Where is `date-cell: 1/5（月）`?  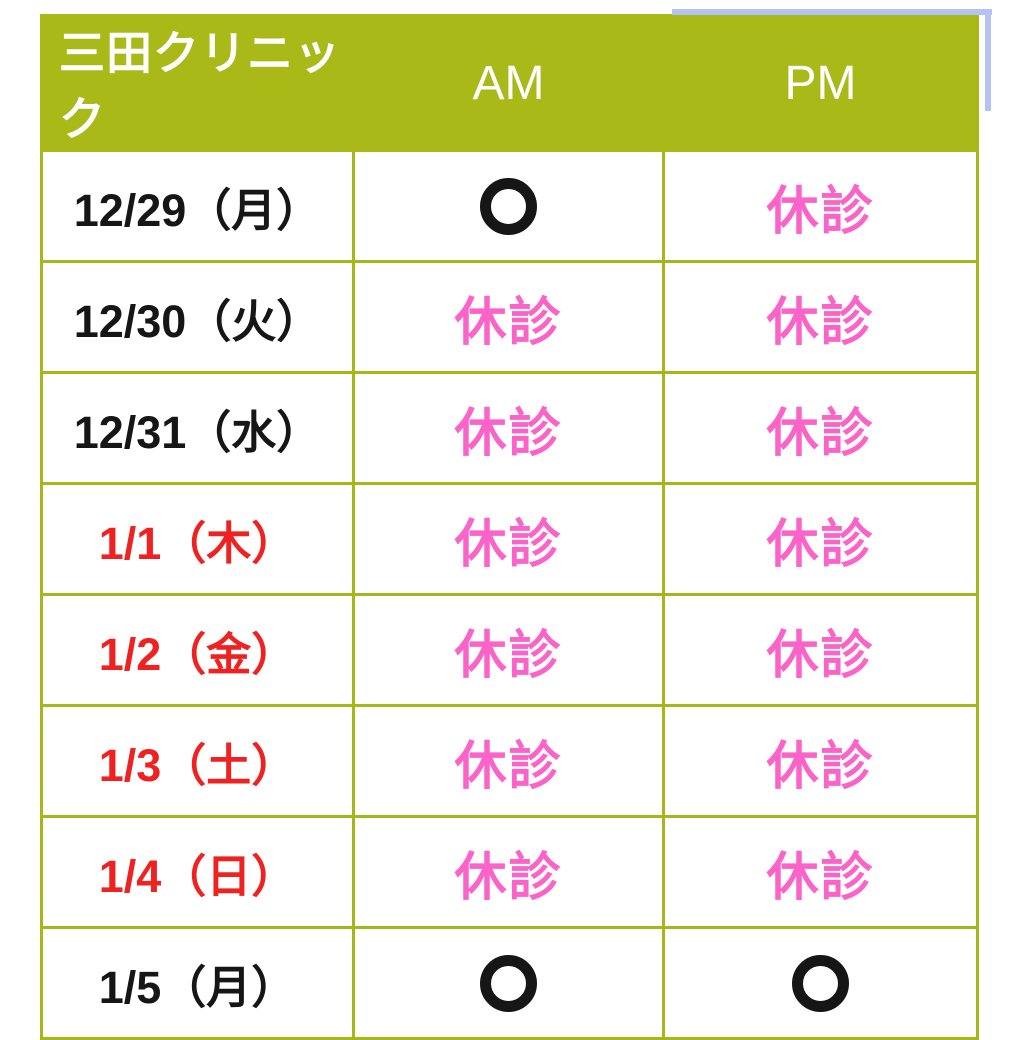 date-cell: 1/5（月） is located at coordinates (197, 983).